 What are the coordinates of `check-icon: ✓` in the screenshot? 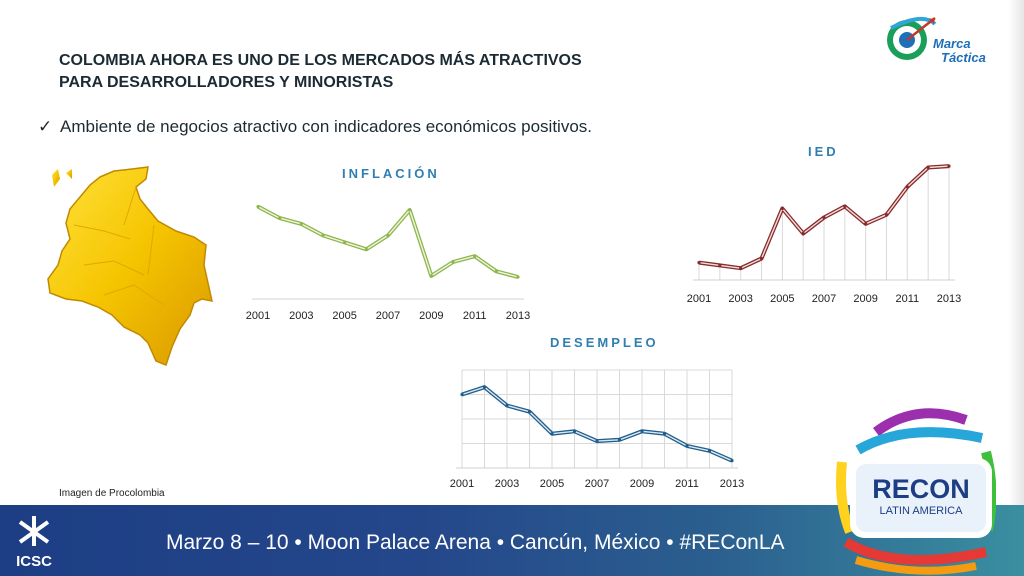 It's located at (45, 126).